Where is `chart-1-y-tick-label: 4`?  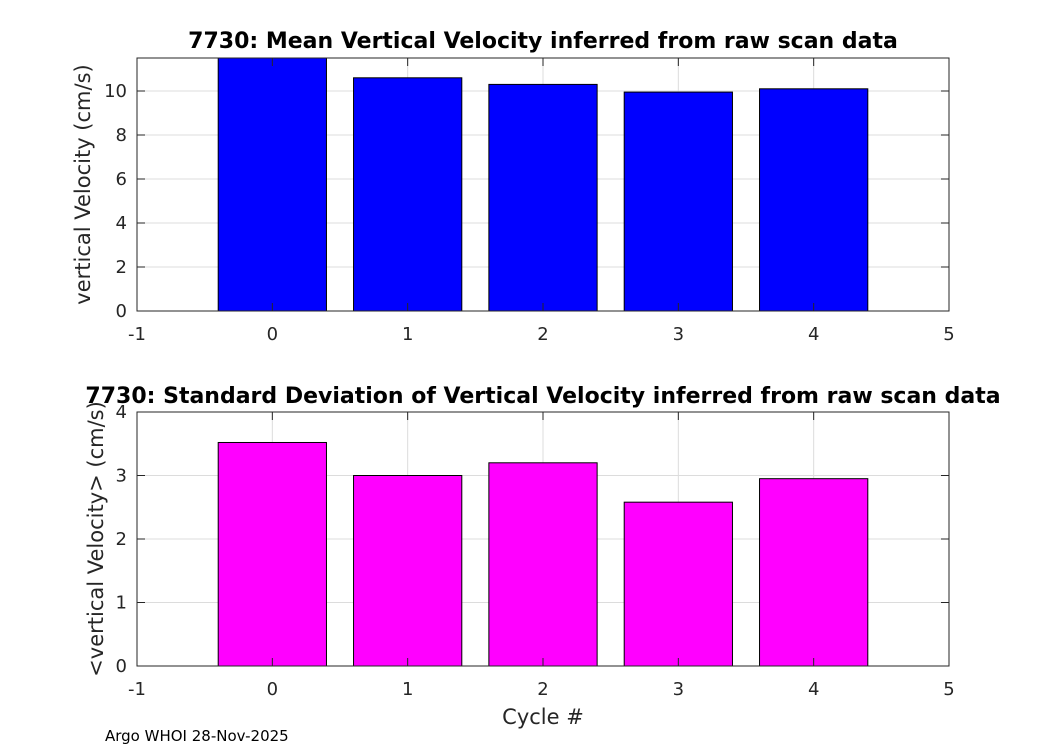 chart-1-y-tick-label: 4 is located at coordinates (121, 412).